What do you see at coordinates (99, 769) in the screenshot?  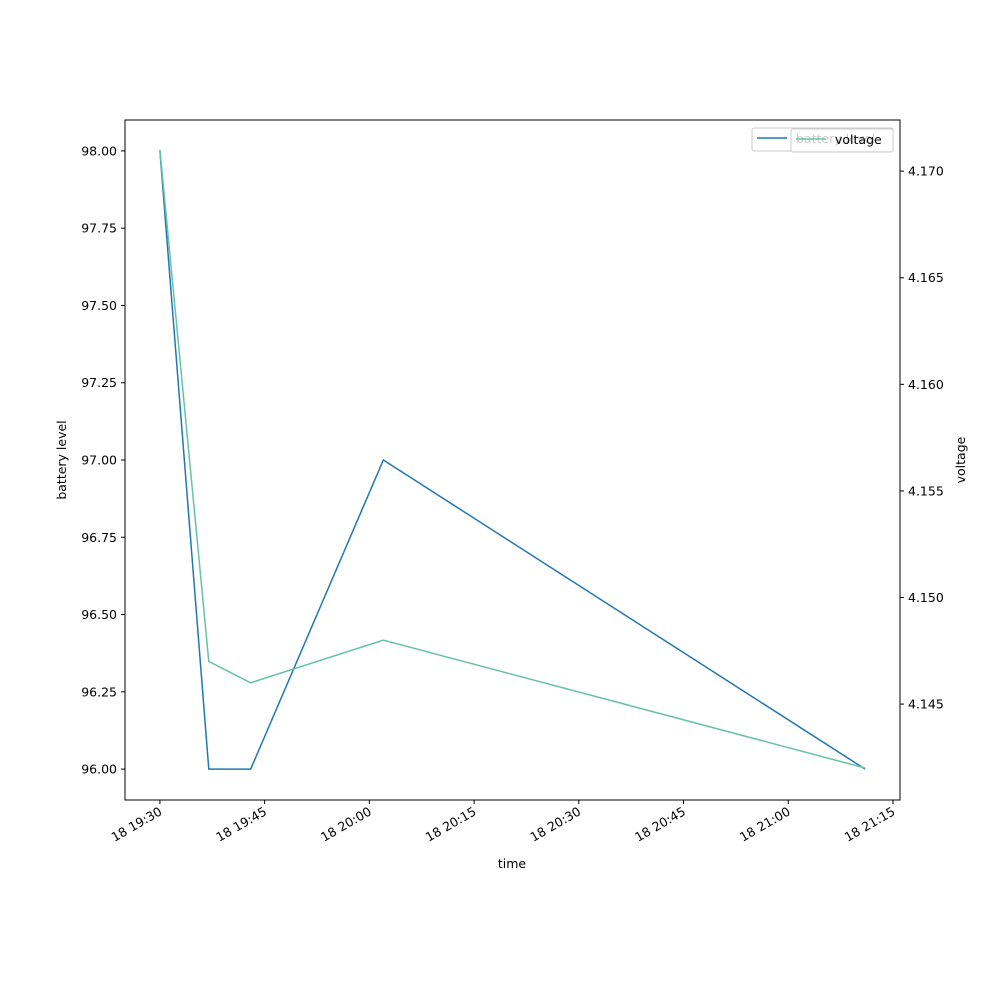 I see `y-tick-label: 96.00` at bounding box center [99, 769].